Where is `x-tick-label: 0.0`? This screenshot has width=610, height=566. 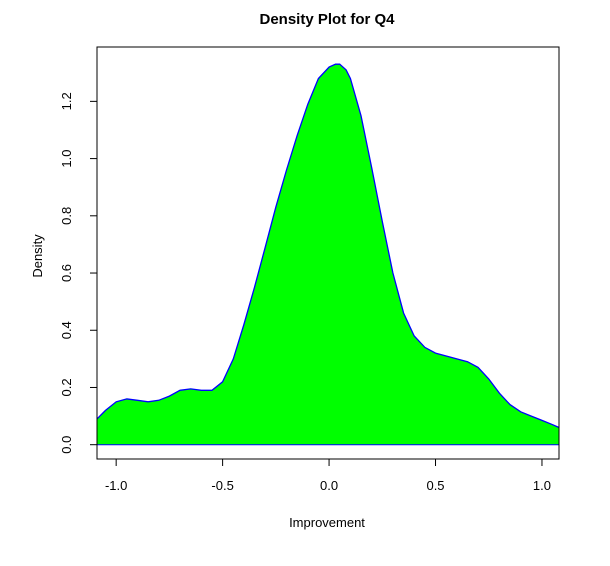
x-tick-label: 0.0 is located at coordinates (329, 485).